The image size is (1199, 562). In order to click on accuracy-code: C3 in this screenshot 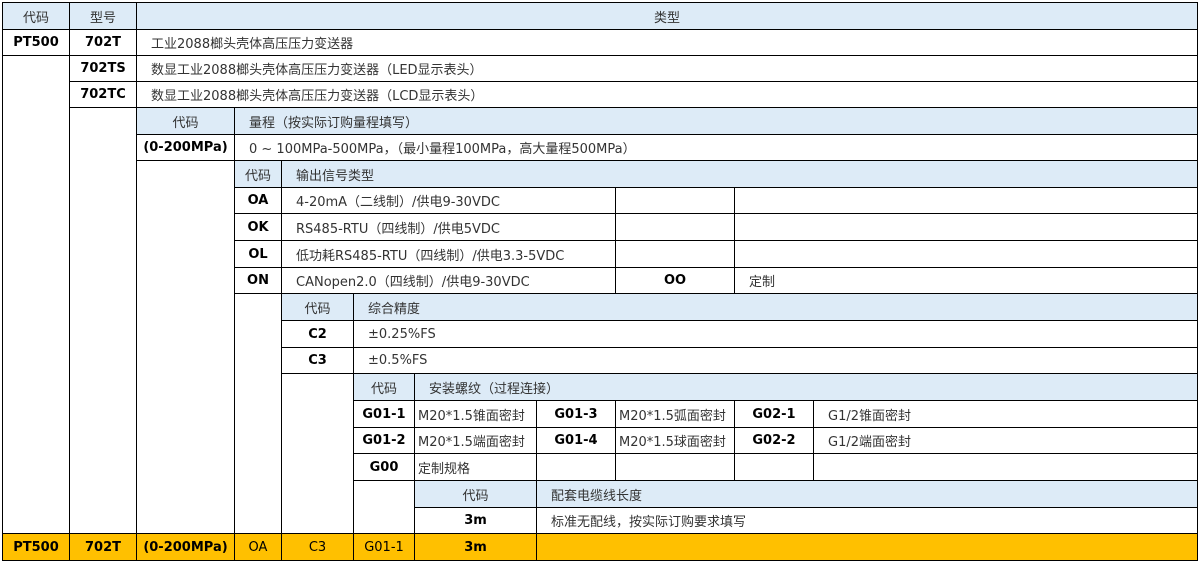, I will do `click(317, 360)`.